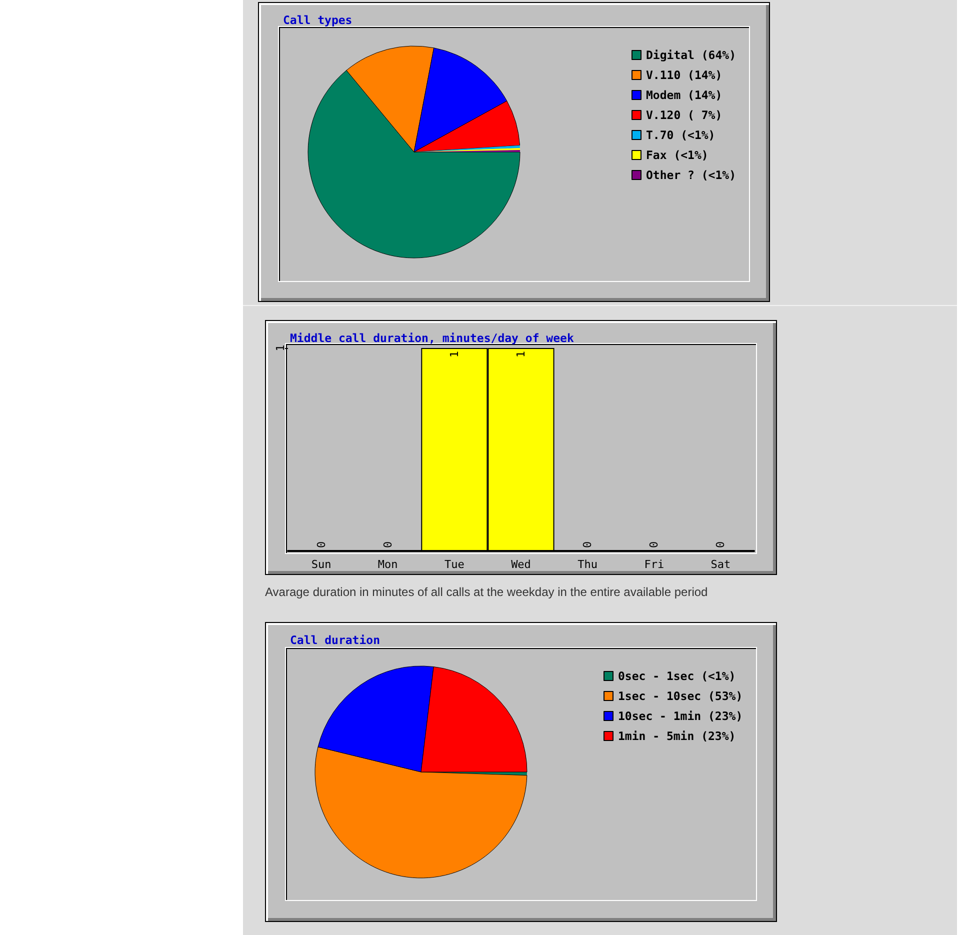  Describe the element at coordinates (432, 338) in the screenshot. I see `chart-title: Middle call duration, minutes/day of week` at that location.